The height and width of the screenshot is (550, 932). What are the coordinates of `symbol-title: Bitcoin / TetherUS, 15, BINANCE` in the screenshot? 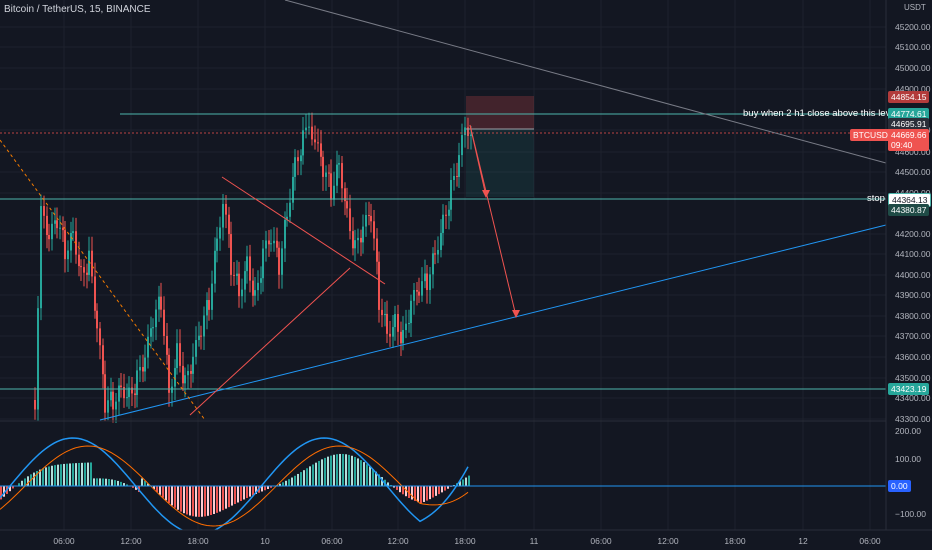 It's located at (77, 9).